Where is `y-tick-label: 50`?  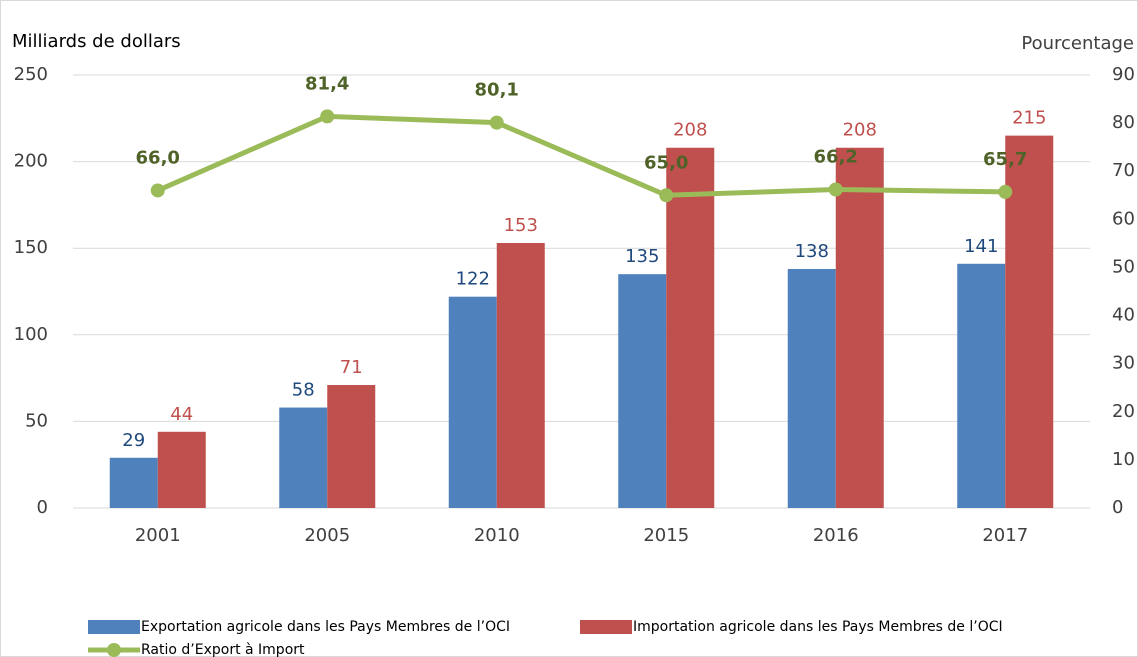 y-tick-label: 50 is located at coordinates (36, 420).